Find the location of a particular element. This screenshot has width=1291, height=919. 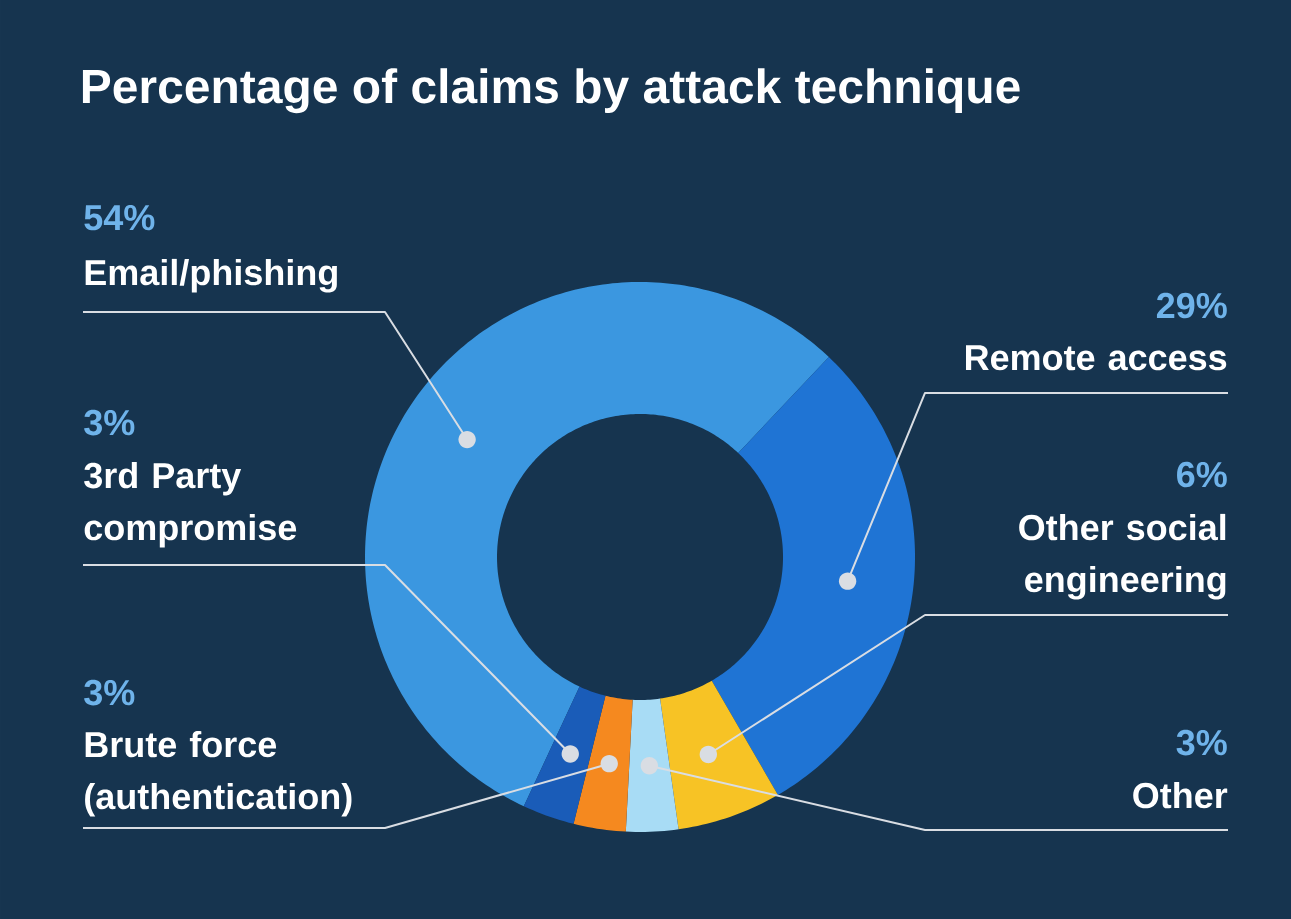

slice-label: Remote access is located at coordinates (1096, 358).